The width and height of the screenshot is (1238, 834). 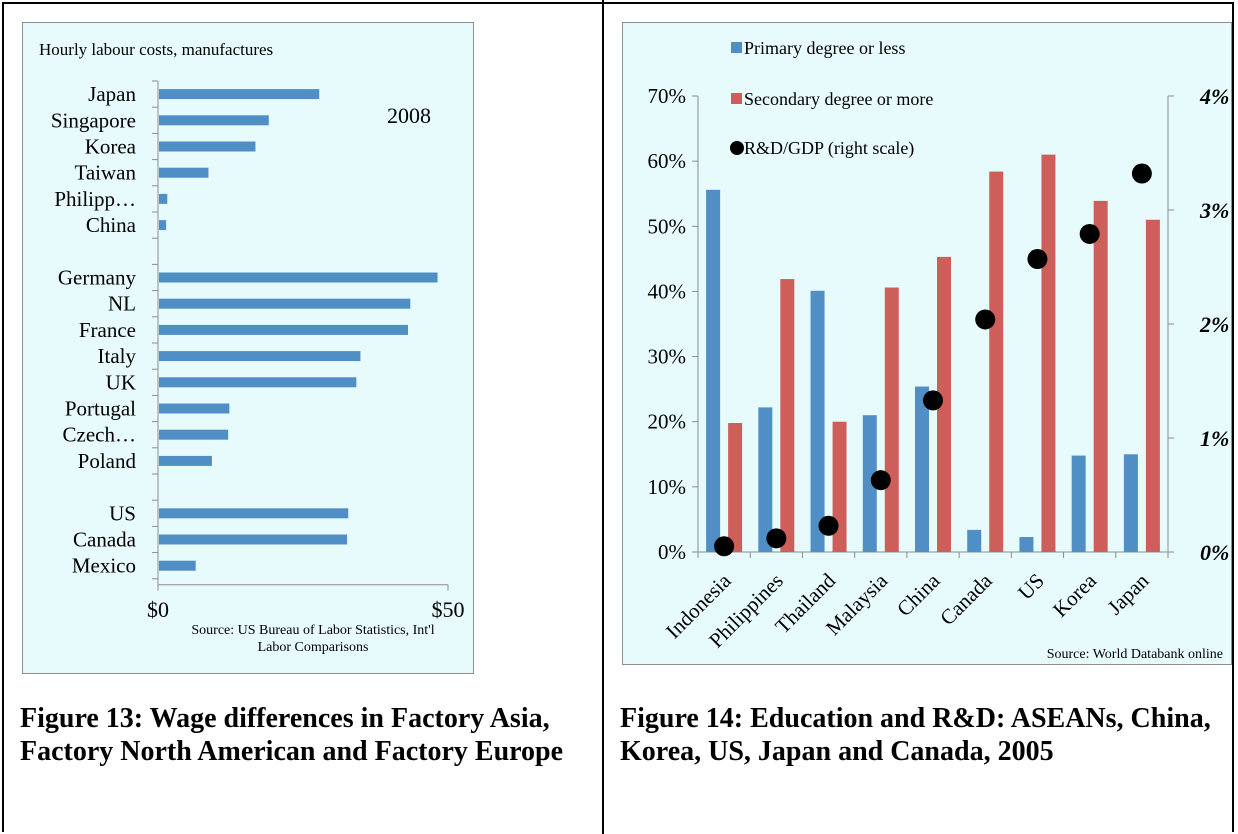 I want to click on wage-bar-singapore, so click(x=214, y=120).